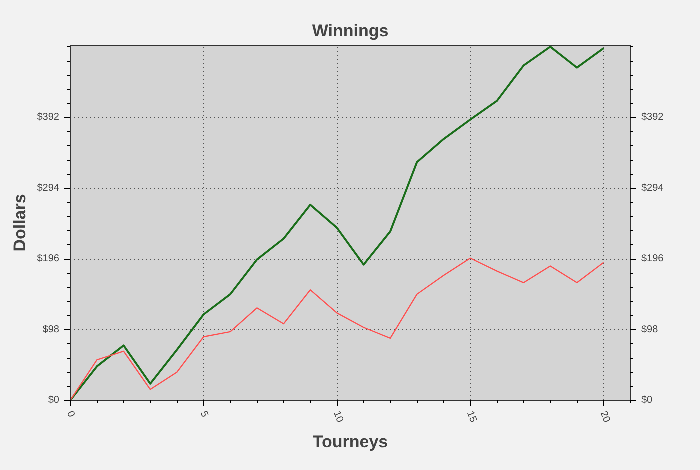 This screenshot has width=700, height=470. I want to click on y-tick-label: $294, so click(48, 188).